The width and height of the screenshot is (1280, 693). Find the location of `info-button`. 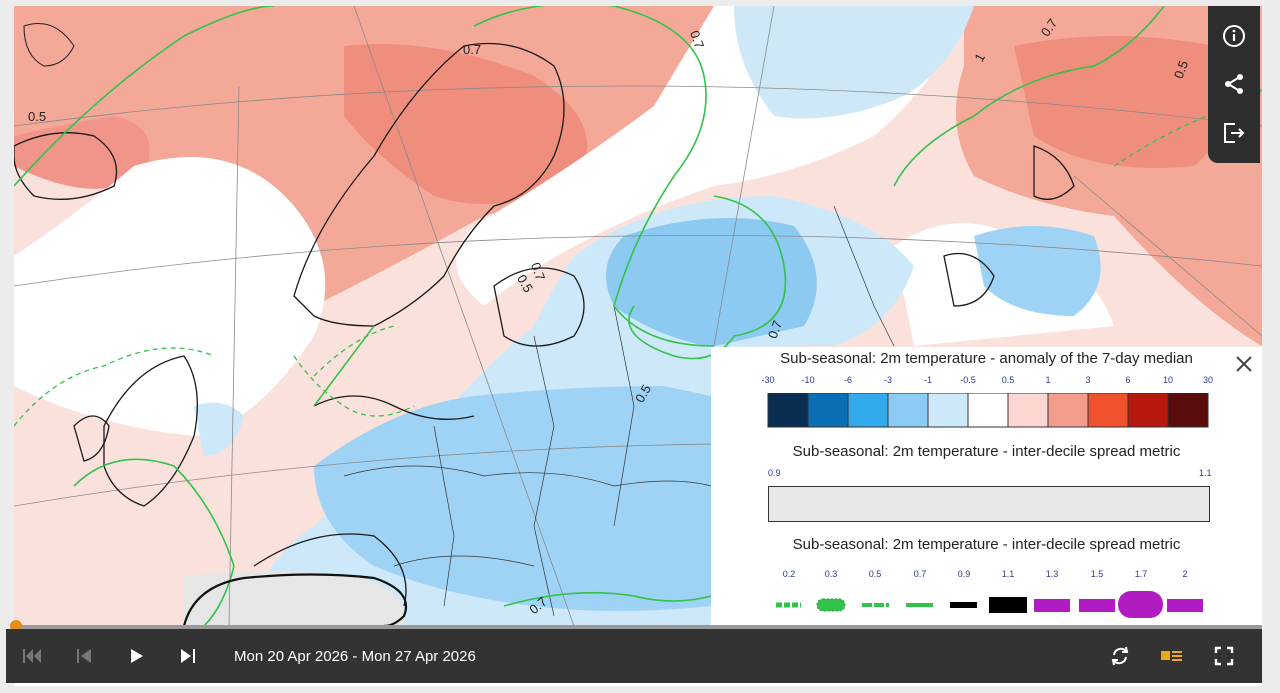

info-button is located at coordinates (1234, 36).